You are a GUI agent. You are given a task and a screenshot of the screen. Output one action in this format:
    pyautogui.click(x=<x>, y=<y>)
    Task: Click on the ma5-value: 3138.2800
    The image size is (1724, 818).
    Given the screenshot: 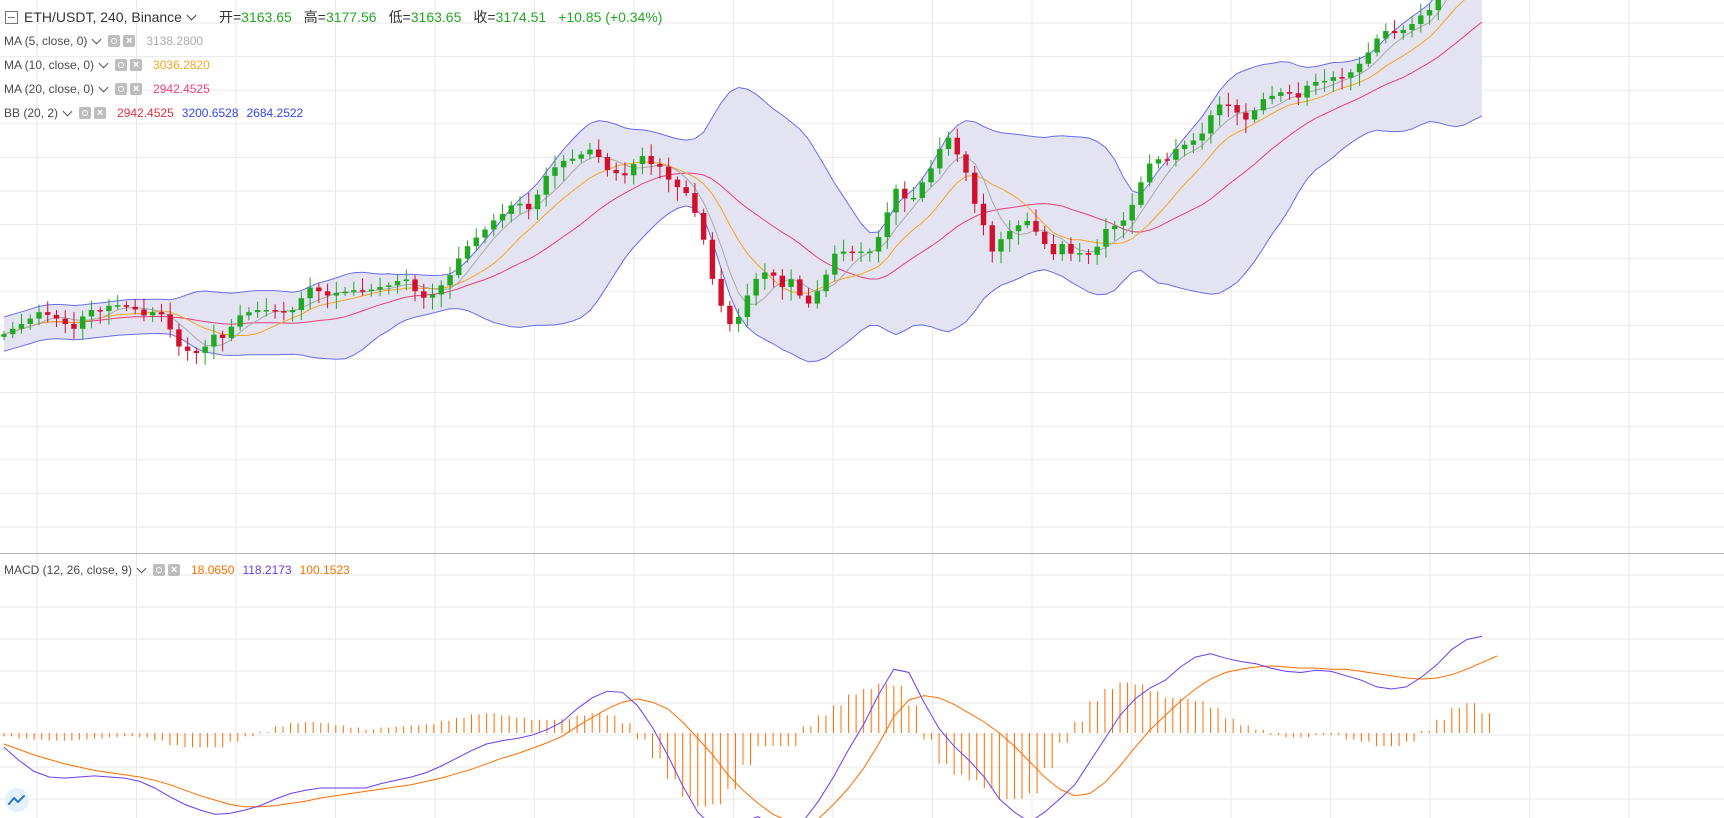 What is the action you would take?
    pyautogui.click(x=175, y=41)
    